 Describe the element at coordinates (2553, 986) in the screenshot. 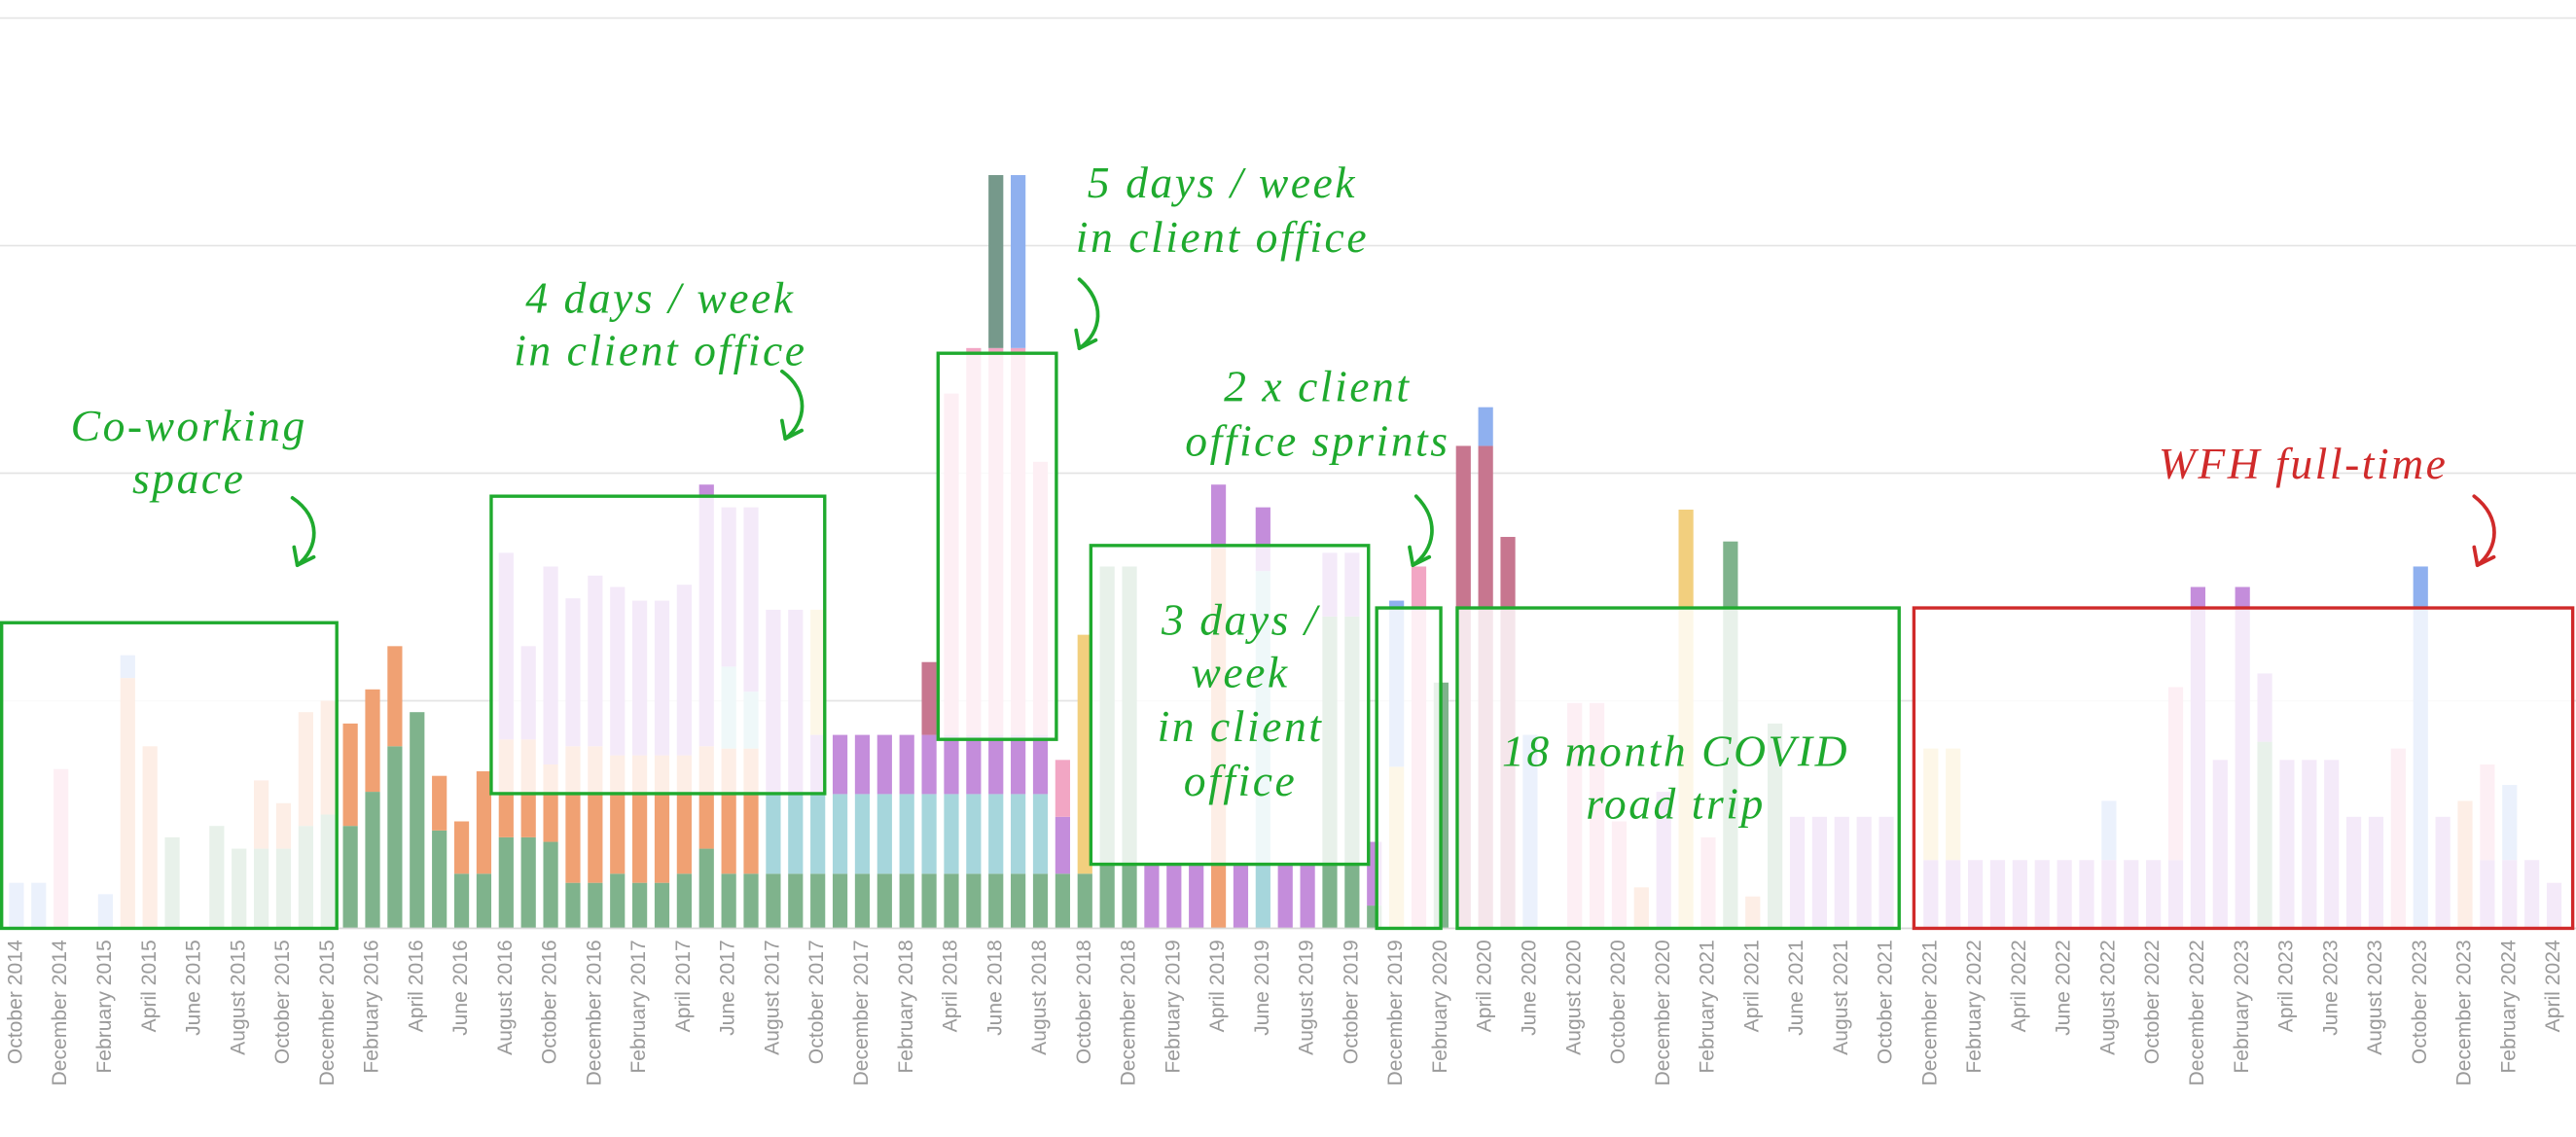

I see `x-tick-label: April 2024` at that location.